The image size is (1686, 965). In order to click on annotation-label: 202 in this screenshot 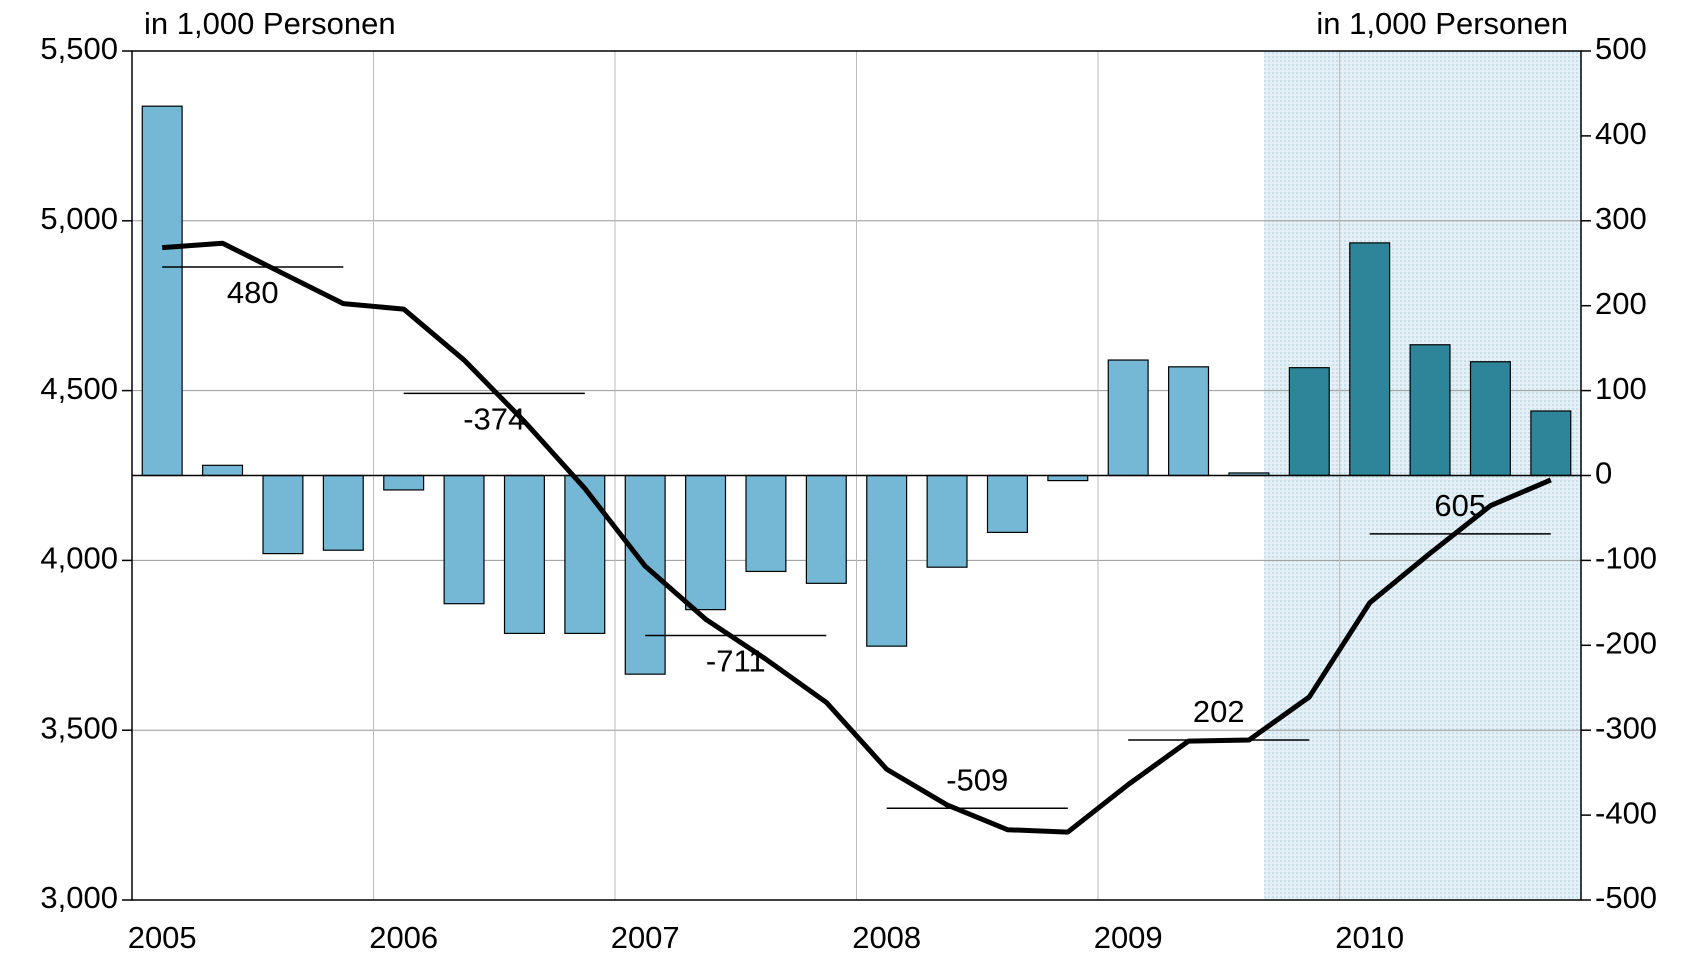, I will do `click(1219, 711)`.